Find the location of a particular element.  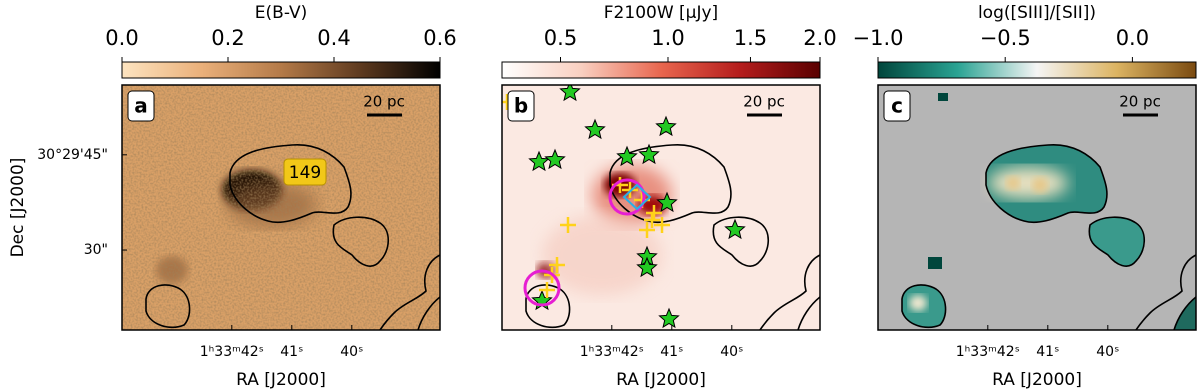

colorbar-tick-label: 0.5 is located at coordinates (560, 38).